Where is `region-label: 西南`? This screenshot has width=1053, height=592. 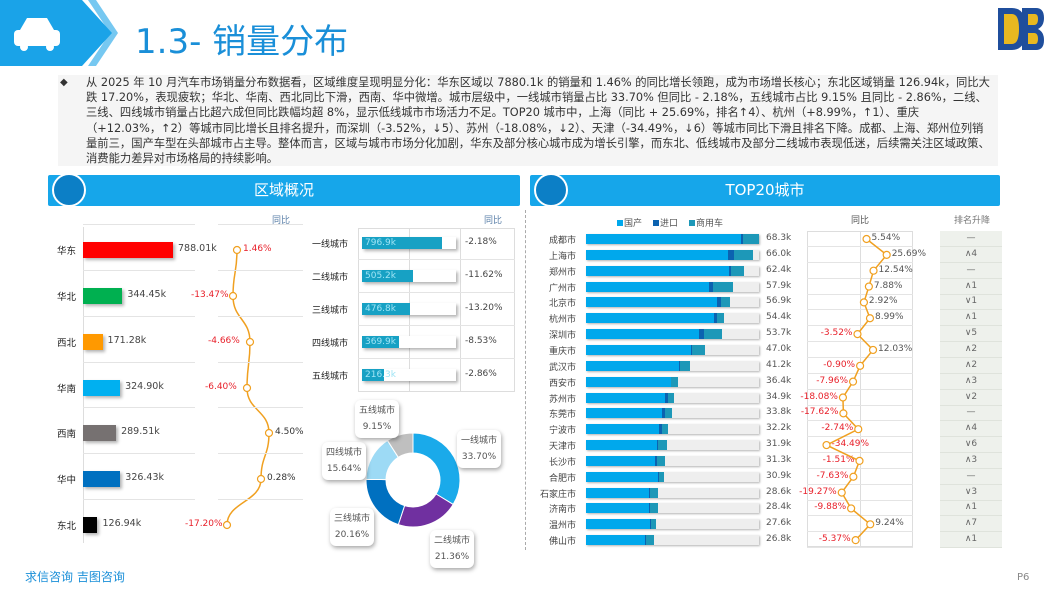 region-label: 西南 is located at coordinates (67, 434).